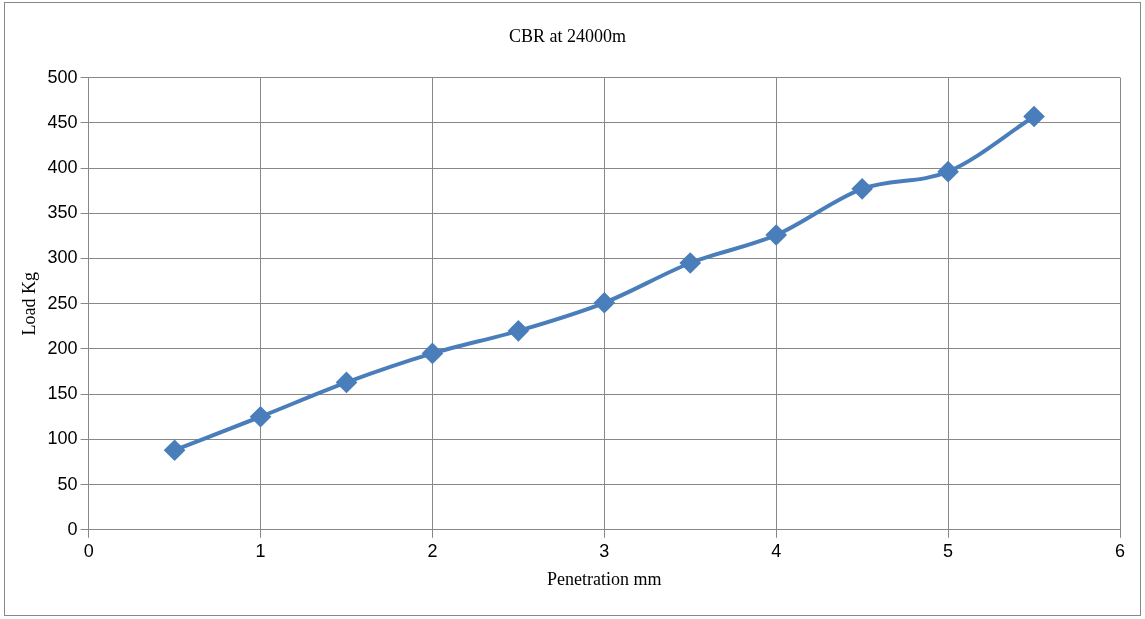 This screenshot has width=1145, height=619. I want to click on x-tick-label: 0, so click(88, 550).